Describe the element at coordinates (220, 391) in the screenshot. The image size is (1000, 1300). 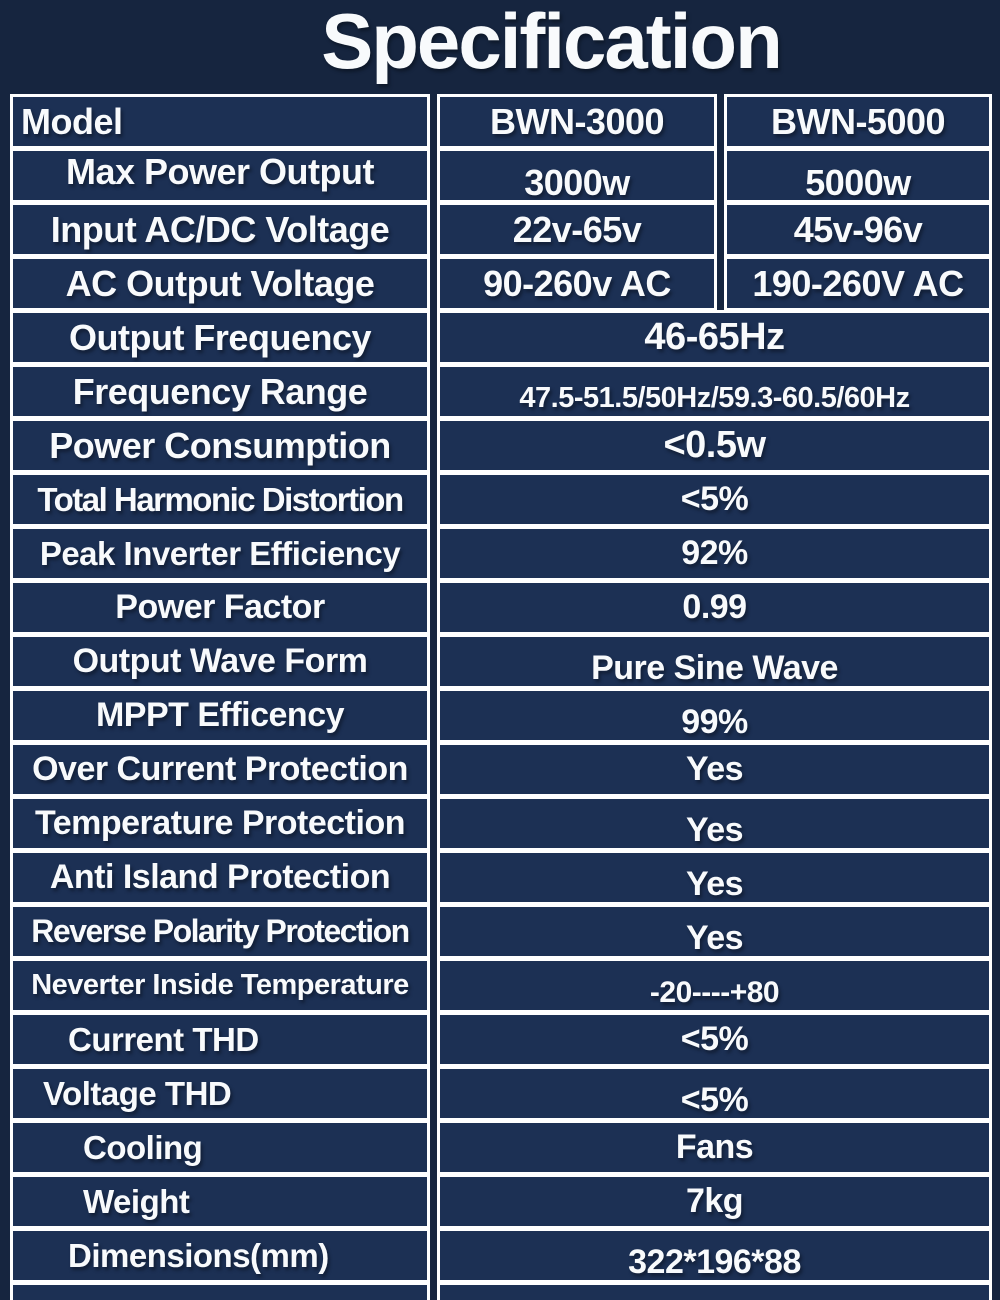
I see `spec-label-cell: Frequency Range` at that location.